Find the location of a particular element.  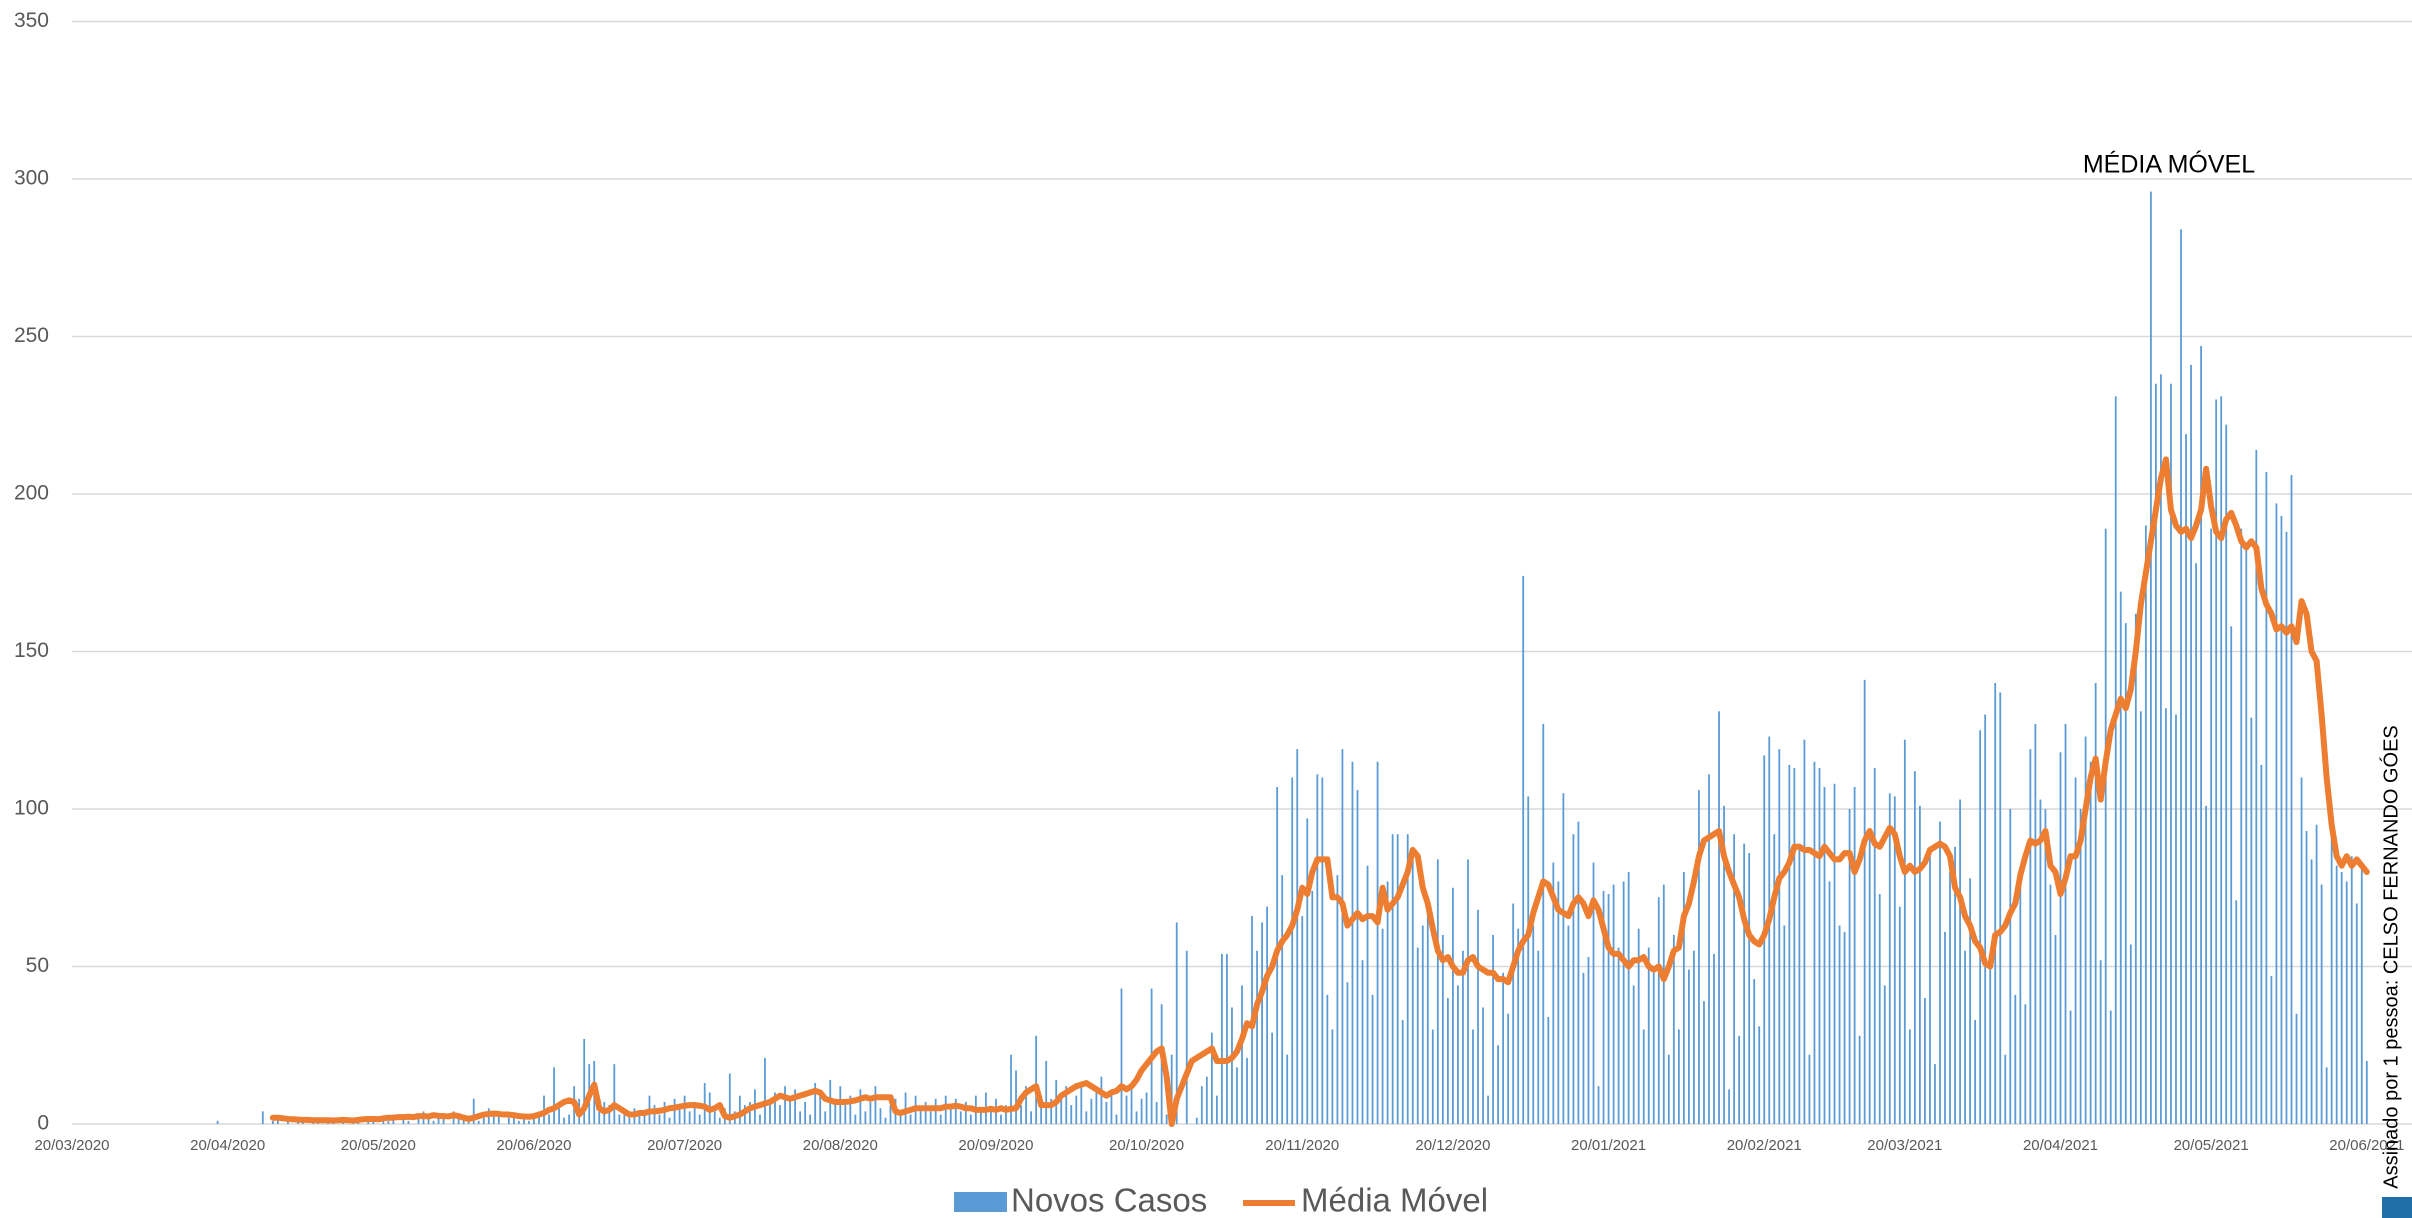

y-tick-label: 250 is located at coordinates (31, 335).